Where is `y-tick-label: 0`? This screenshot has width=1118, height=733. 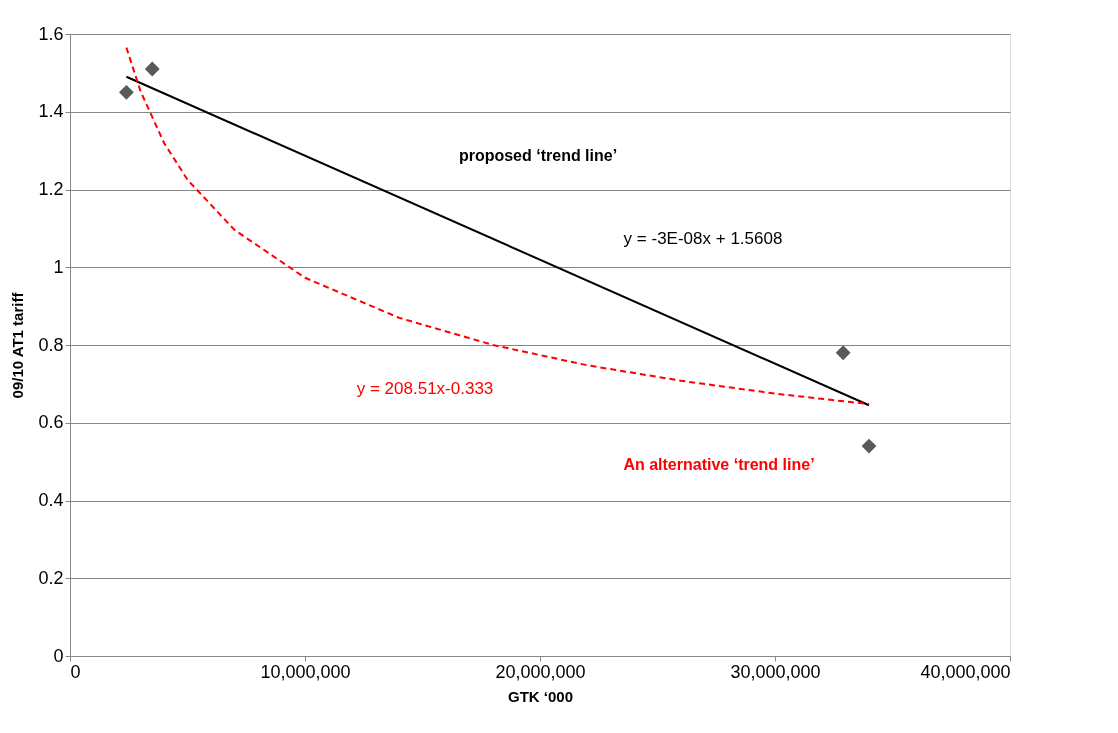 y-tick-label: 0 is located at coordinates (58, 655).